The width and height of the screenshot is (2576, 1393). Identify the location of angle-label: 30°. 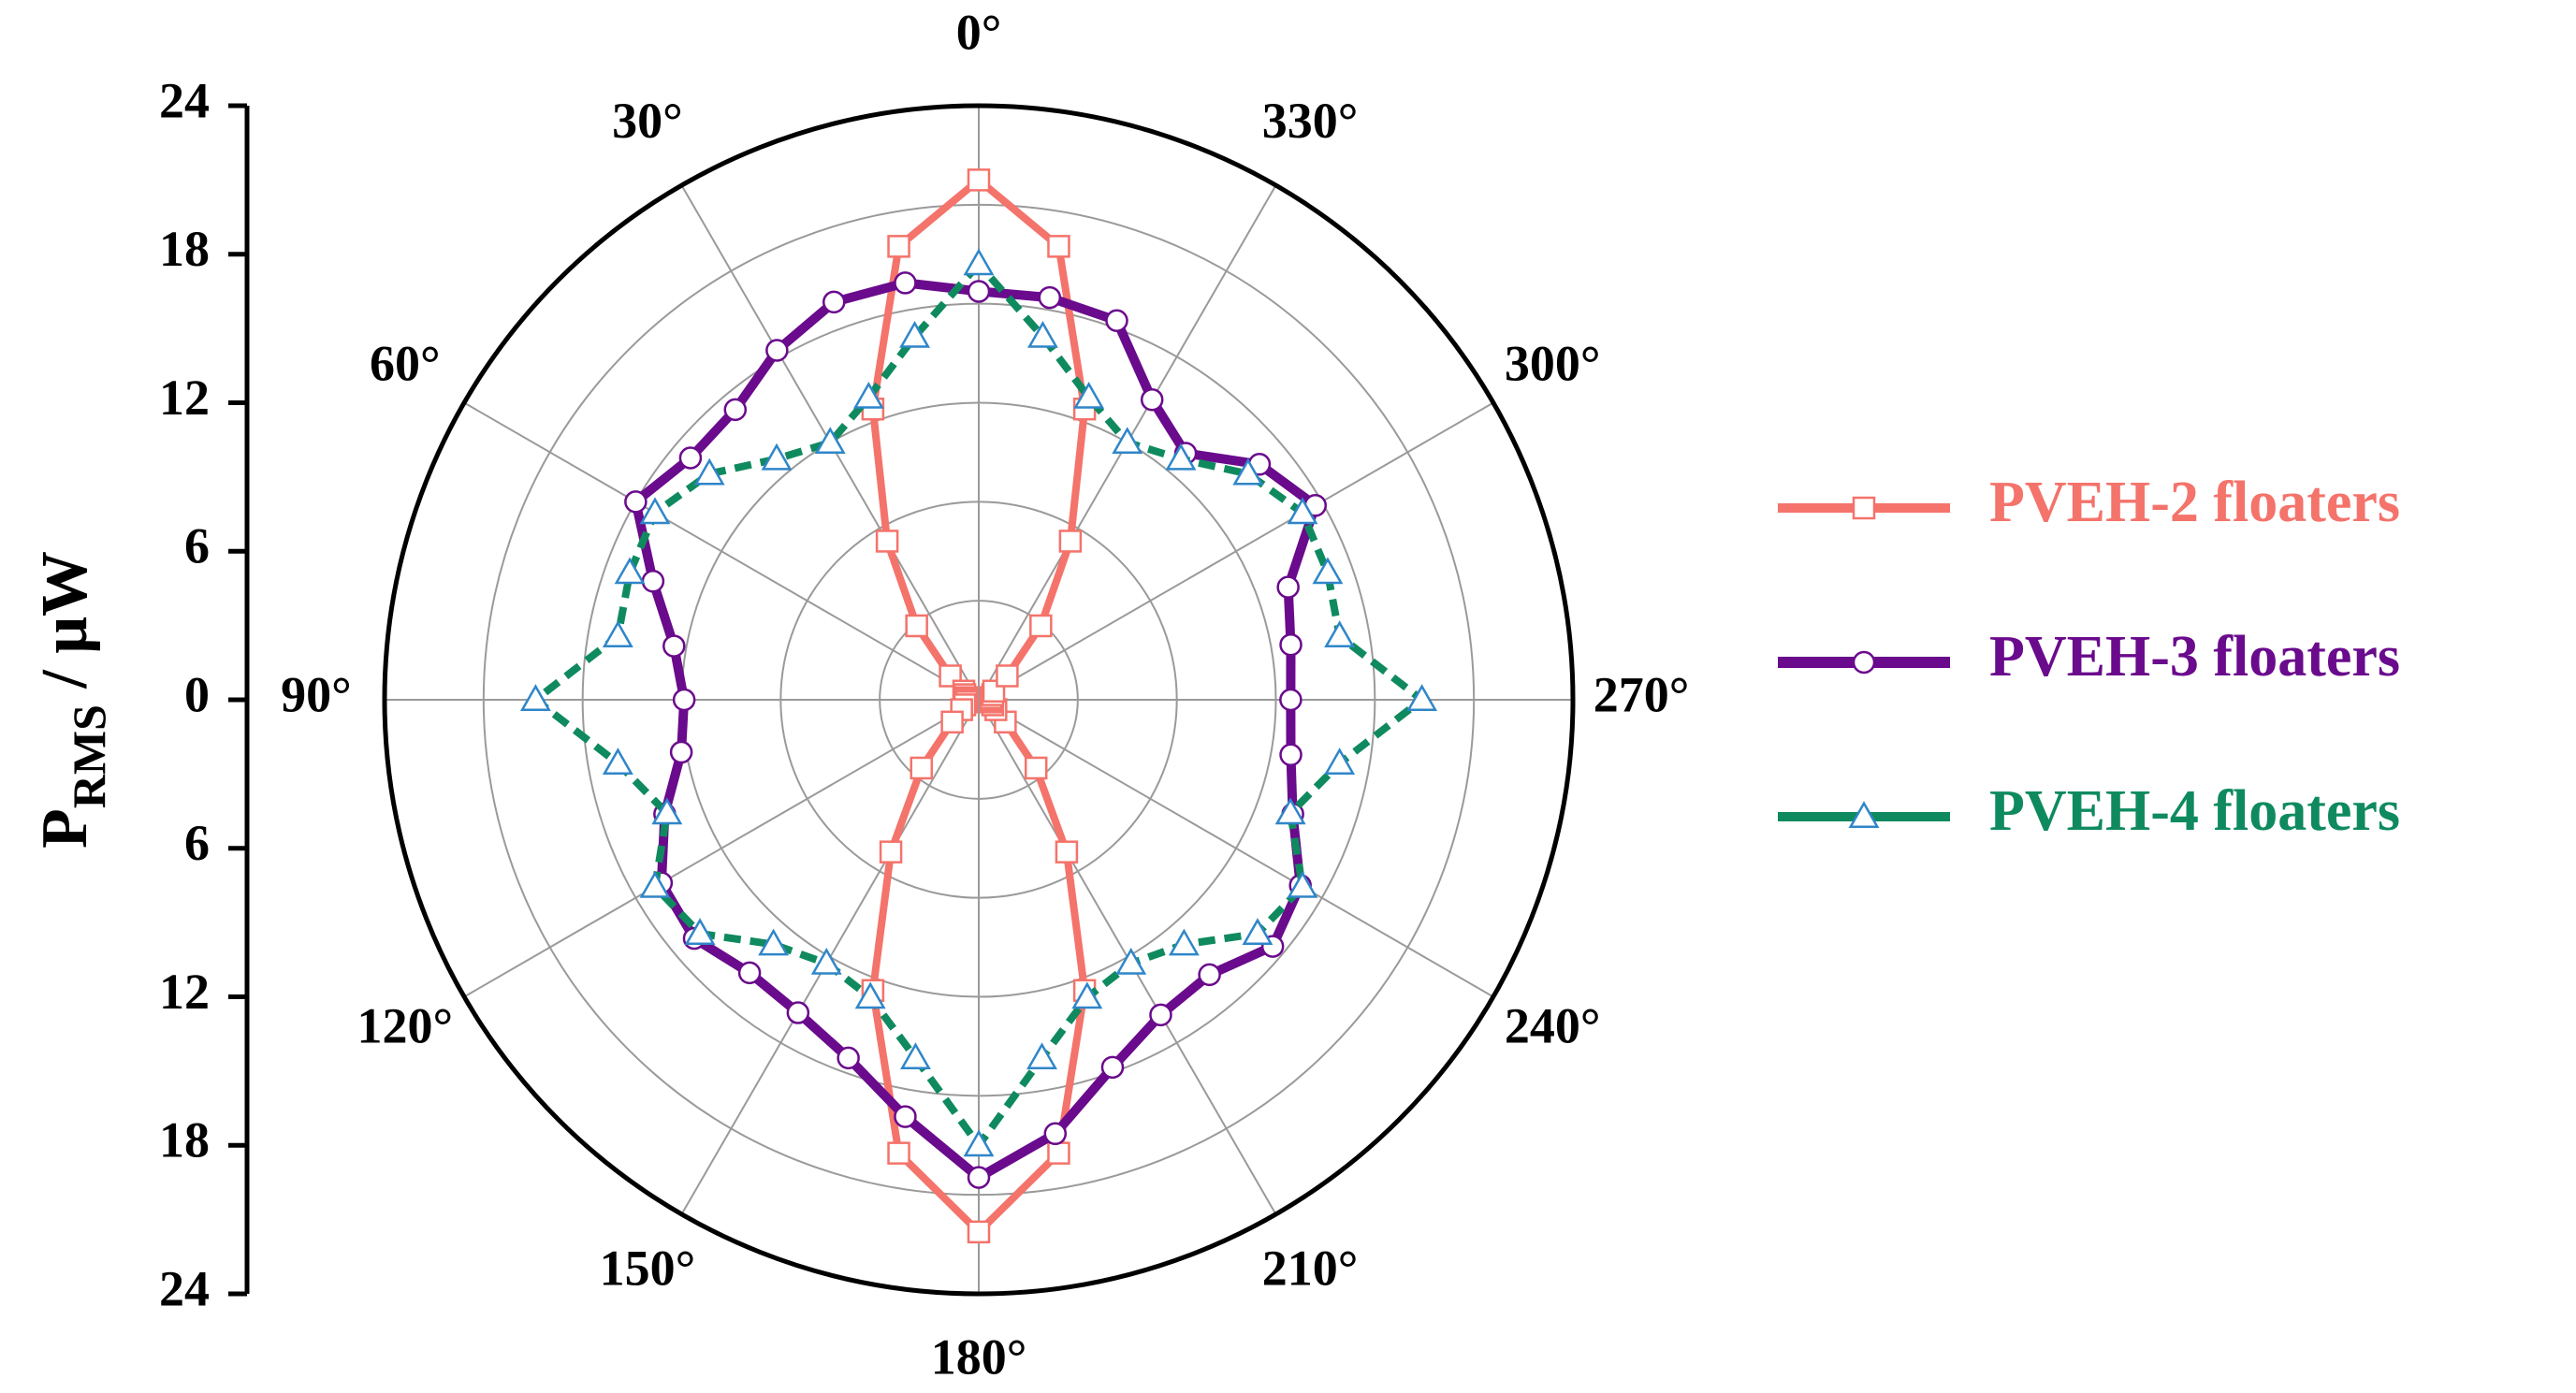
(647, 121).